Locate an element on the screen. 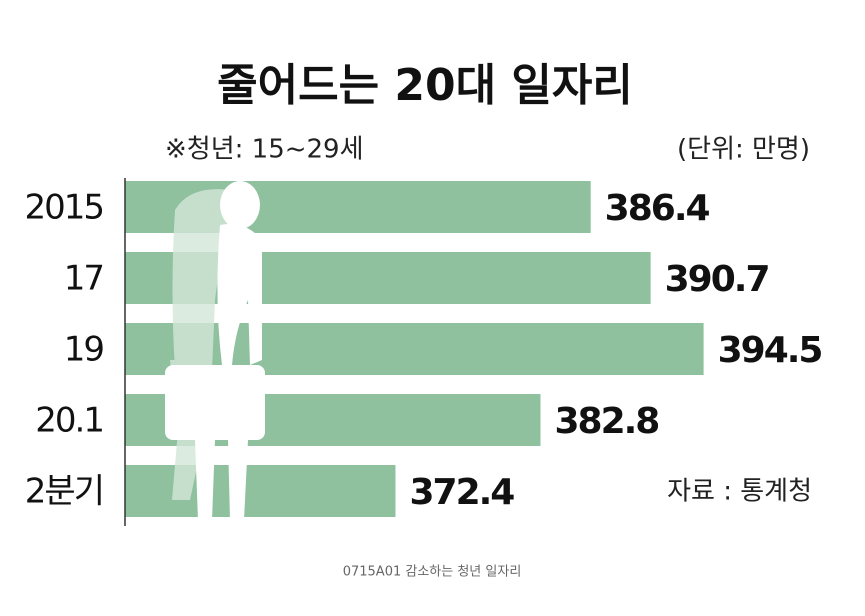 This screenshot has height=616, width=865. y-tick-label: 2분기 is located at coordinates (64, 492).